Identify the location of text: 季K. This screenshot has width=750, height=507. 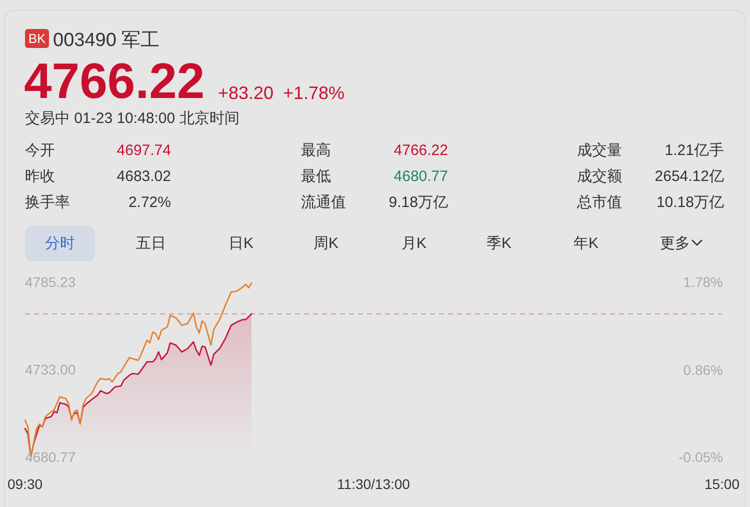
(499, 243).